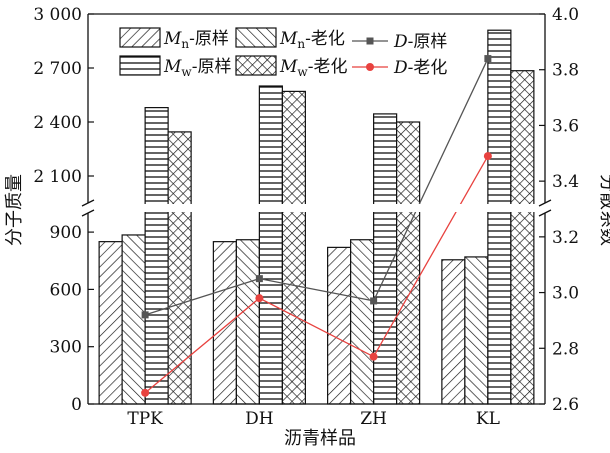 This screenshot has width=610, height=453. Describe the element at coordinates (370, 41) in the screenshot. I see `legend-marker-square` at that location.